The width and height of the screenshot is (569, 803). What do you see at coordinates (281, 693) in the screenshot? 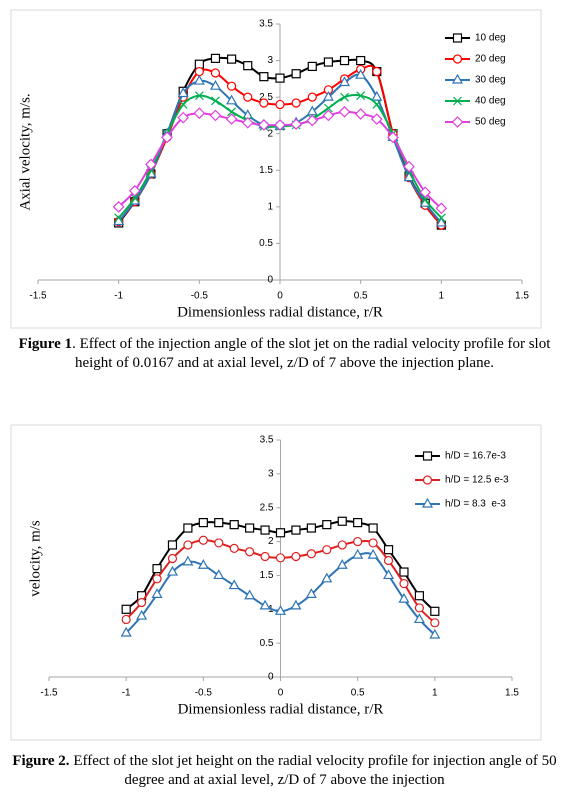
I see `x-tick-label: 0` at bounding box center [281, 693].